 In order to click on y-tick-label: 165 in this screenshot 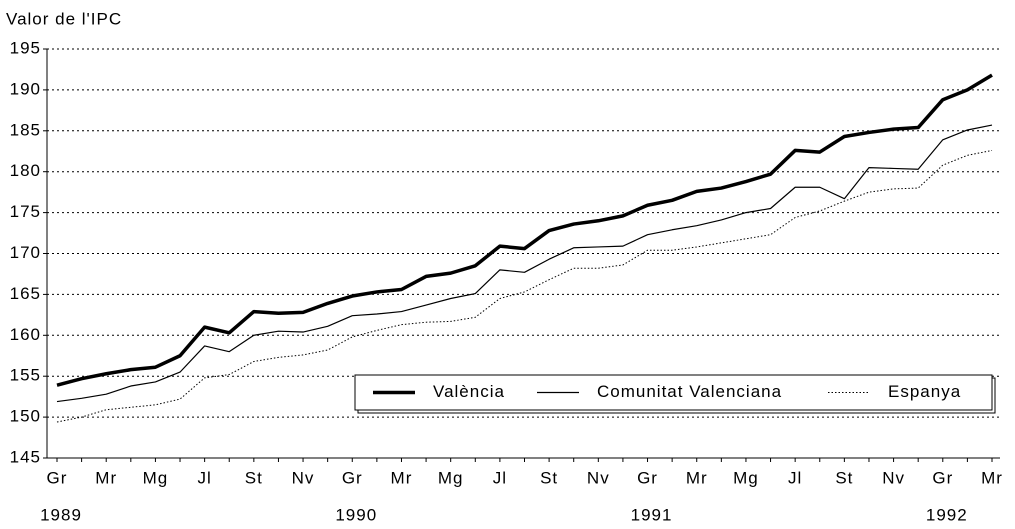, I will do `click(25, 293)`.